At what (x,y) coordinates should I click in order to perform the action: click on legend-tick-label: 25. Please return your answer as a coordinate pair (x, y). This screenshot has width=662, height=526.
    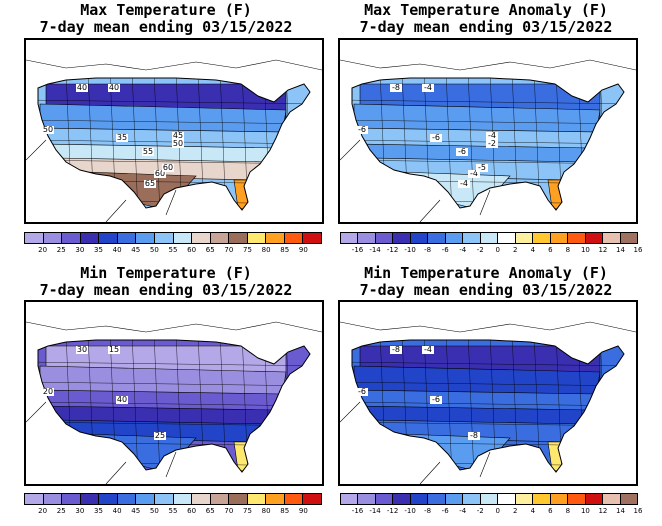
    Looking at the image, I should click on (61, 250).